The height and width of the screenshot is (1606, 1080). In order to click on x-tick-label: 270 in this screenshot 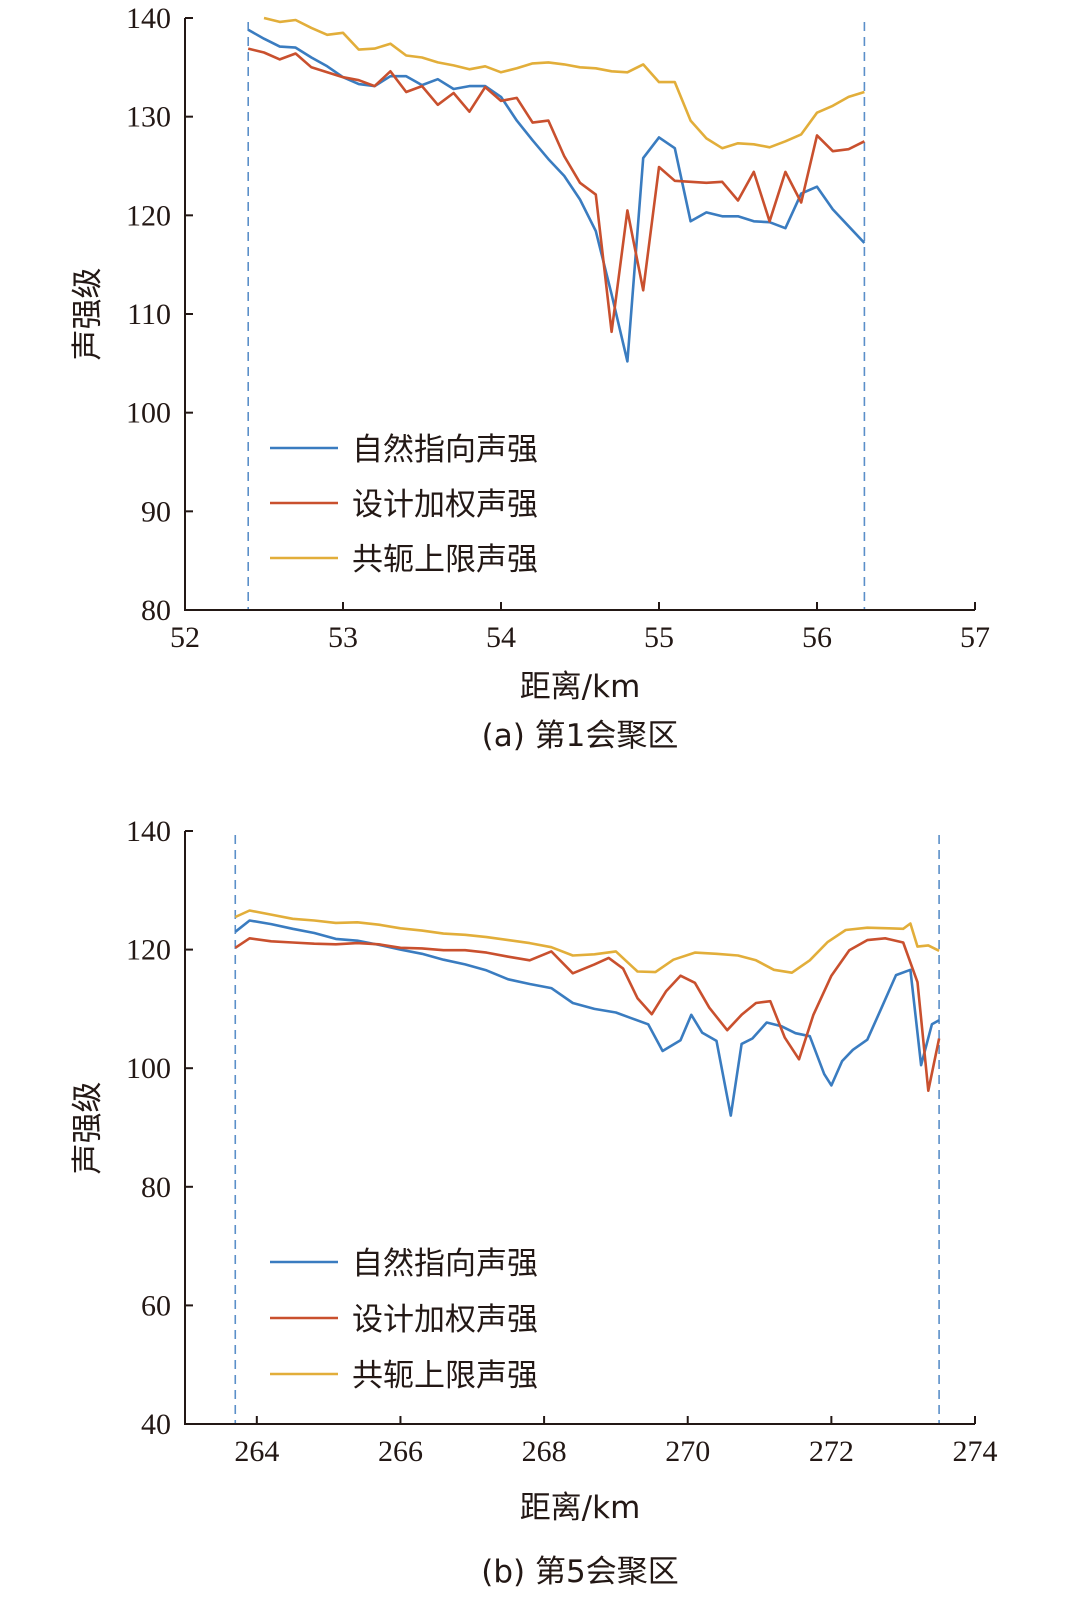, I will do `click(687, 1451)`.